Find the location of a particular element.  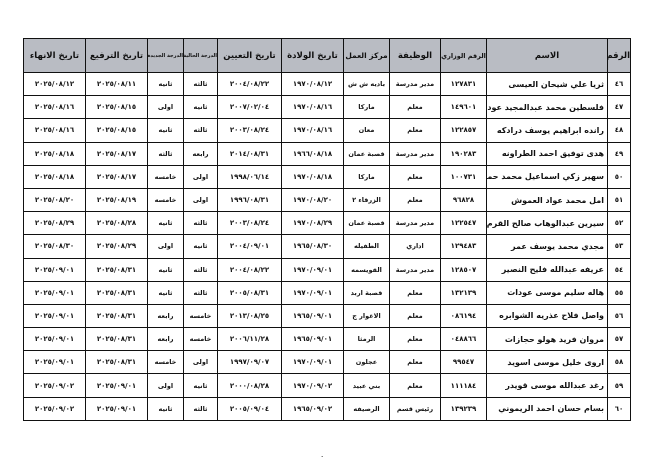

cell-no: ٦٠ is located at coordinates (619, 408).